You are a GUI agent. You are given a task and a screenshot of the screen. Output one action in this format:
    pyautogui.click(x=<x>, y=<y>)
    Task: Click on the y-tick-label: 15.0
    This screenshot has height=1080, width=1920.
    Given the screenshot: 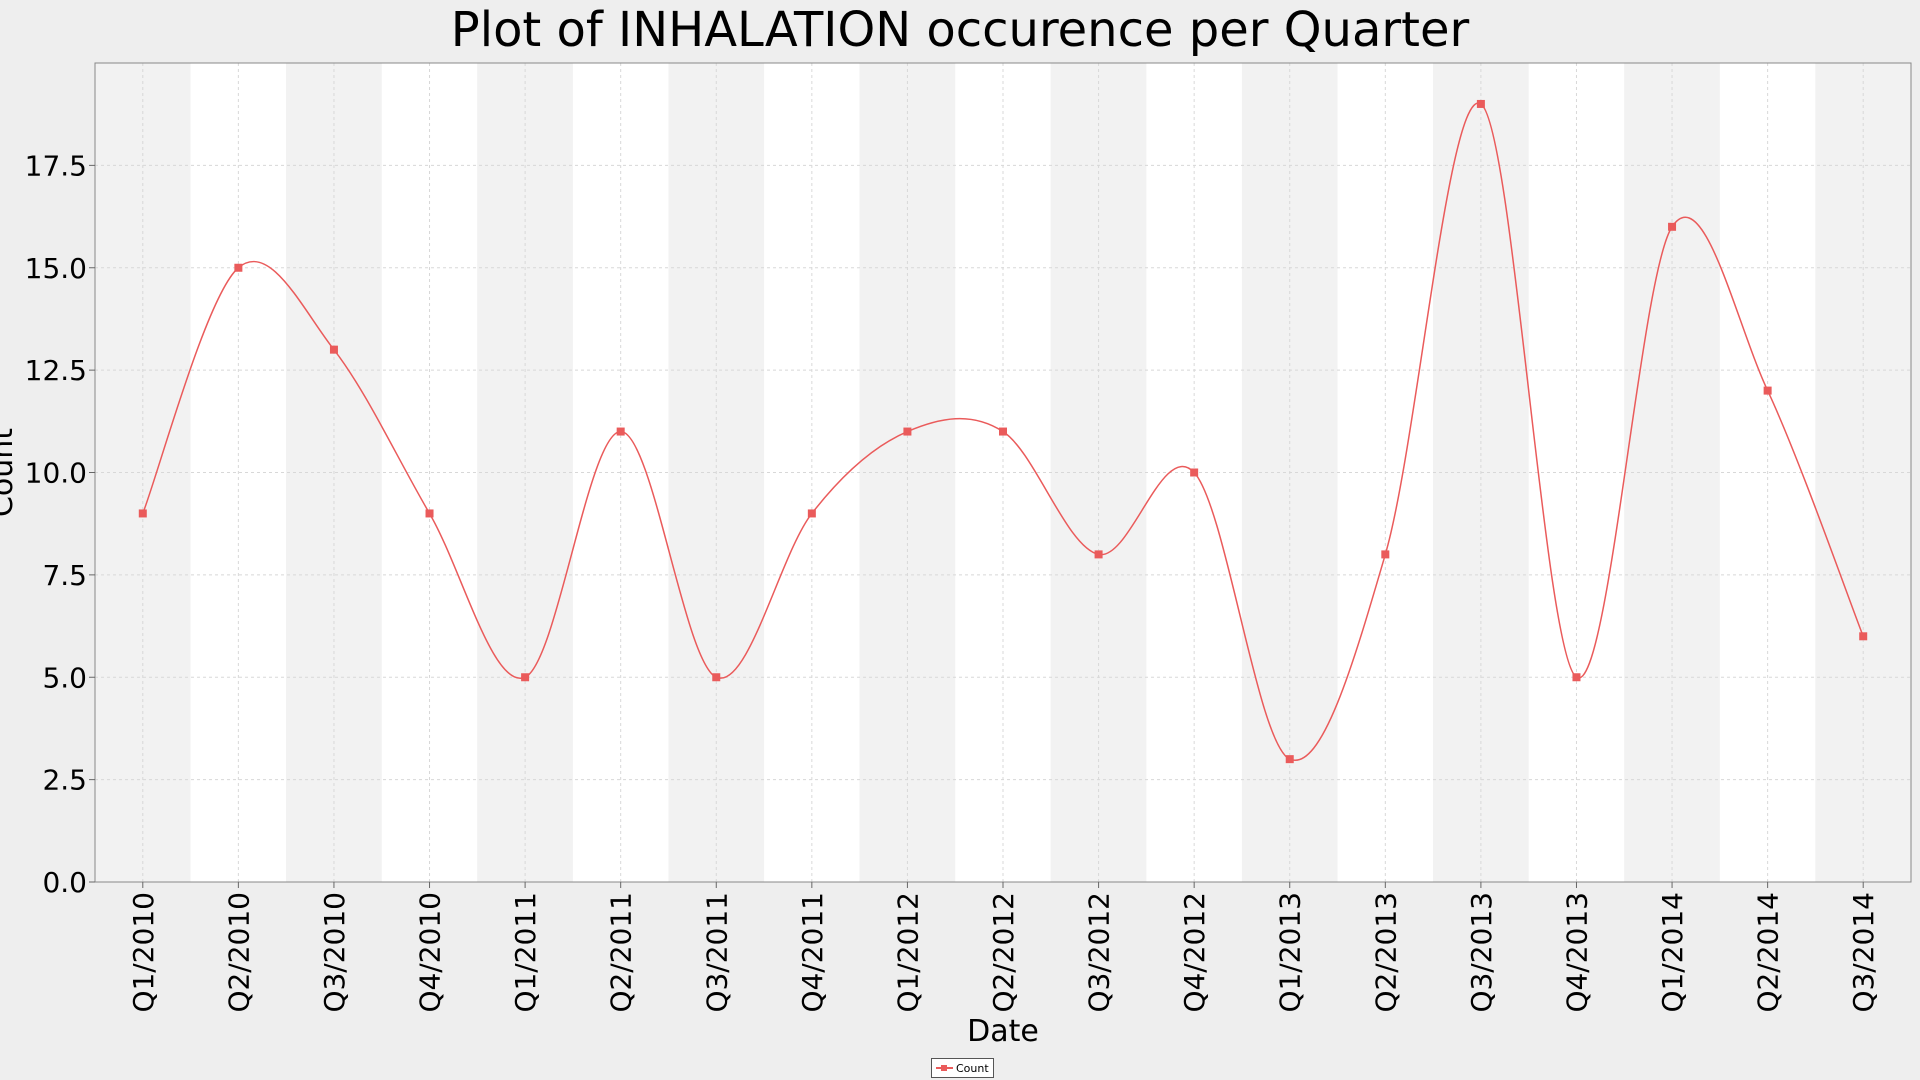 What is the action you would take?
    pyautogui.click(x=56, y=268)
    